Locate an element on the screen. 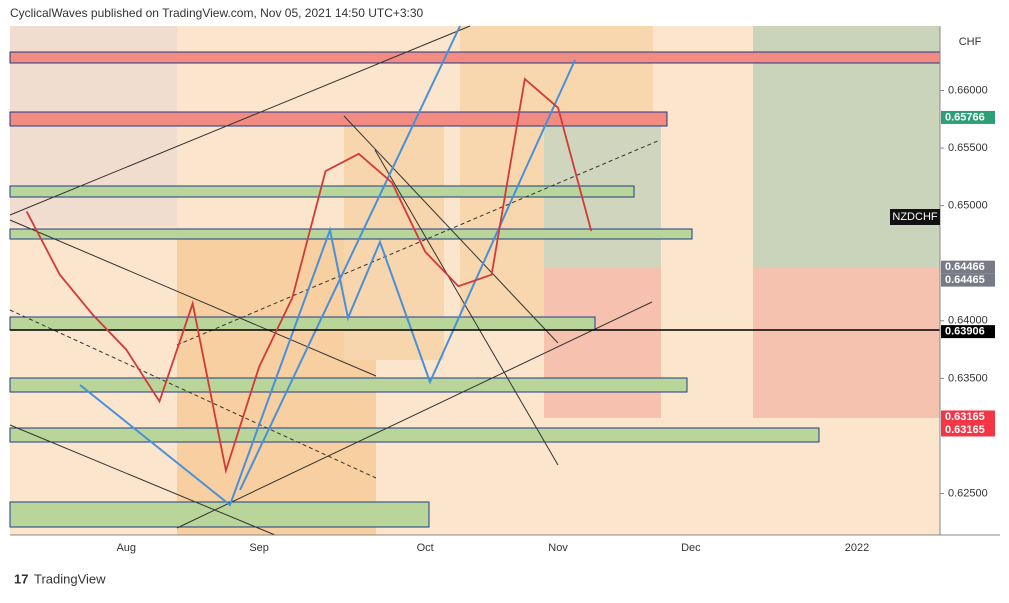  y-tick-label: 0.64000 is located at coordinates (968, 321).